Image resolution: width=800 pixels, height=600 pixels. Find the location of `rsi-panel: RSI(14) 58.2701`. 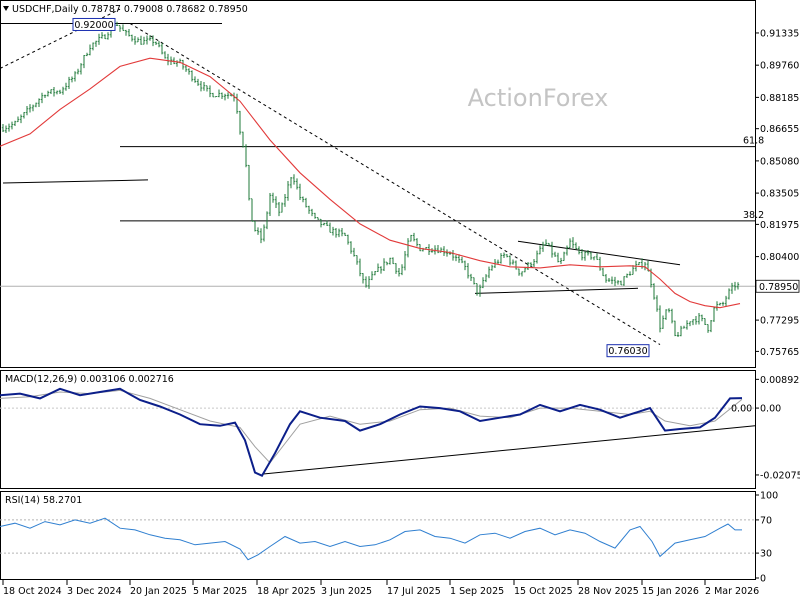

rsi-panel: RSI(14) 58.2701 is located at coordinates (378, 535).